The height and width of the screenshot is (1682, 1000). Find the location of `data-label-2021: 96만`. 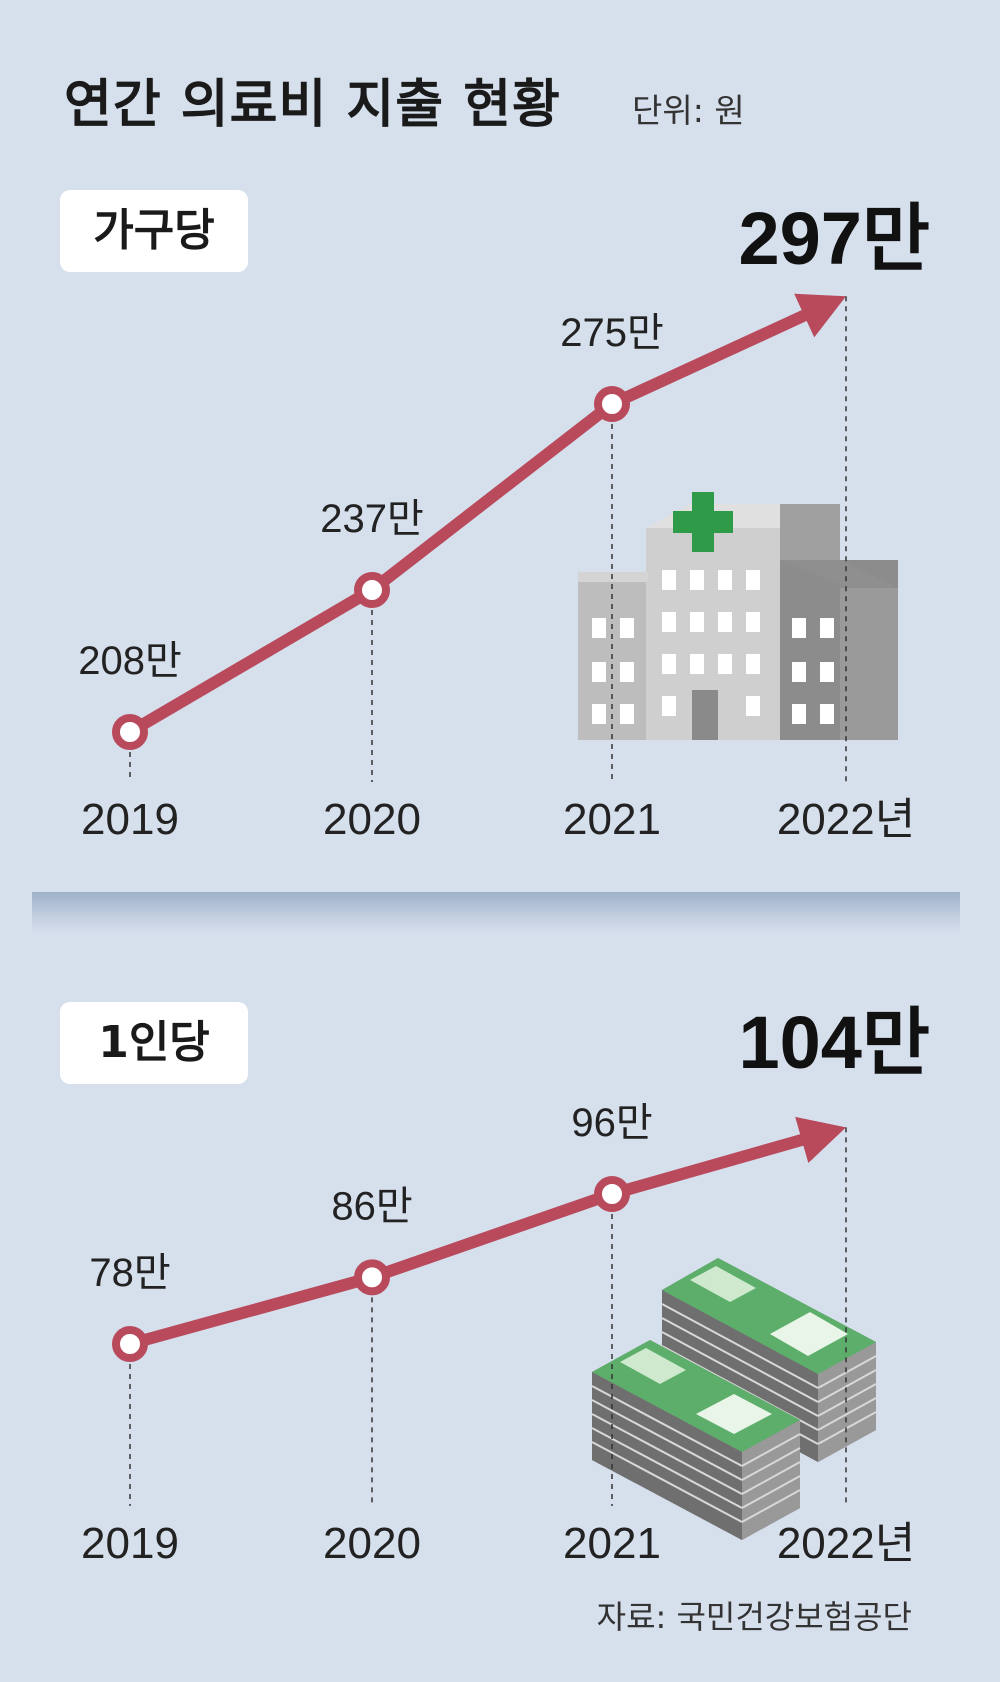

data-label-2021: 96만 is located at coordinates (611, 1123).